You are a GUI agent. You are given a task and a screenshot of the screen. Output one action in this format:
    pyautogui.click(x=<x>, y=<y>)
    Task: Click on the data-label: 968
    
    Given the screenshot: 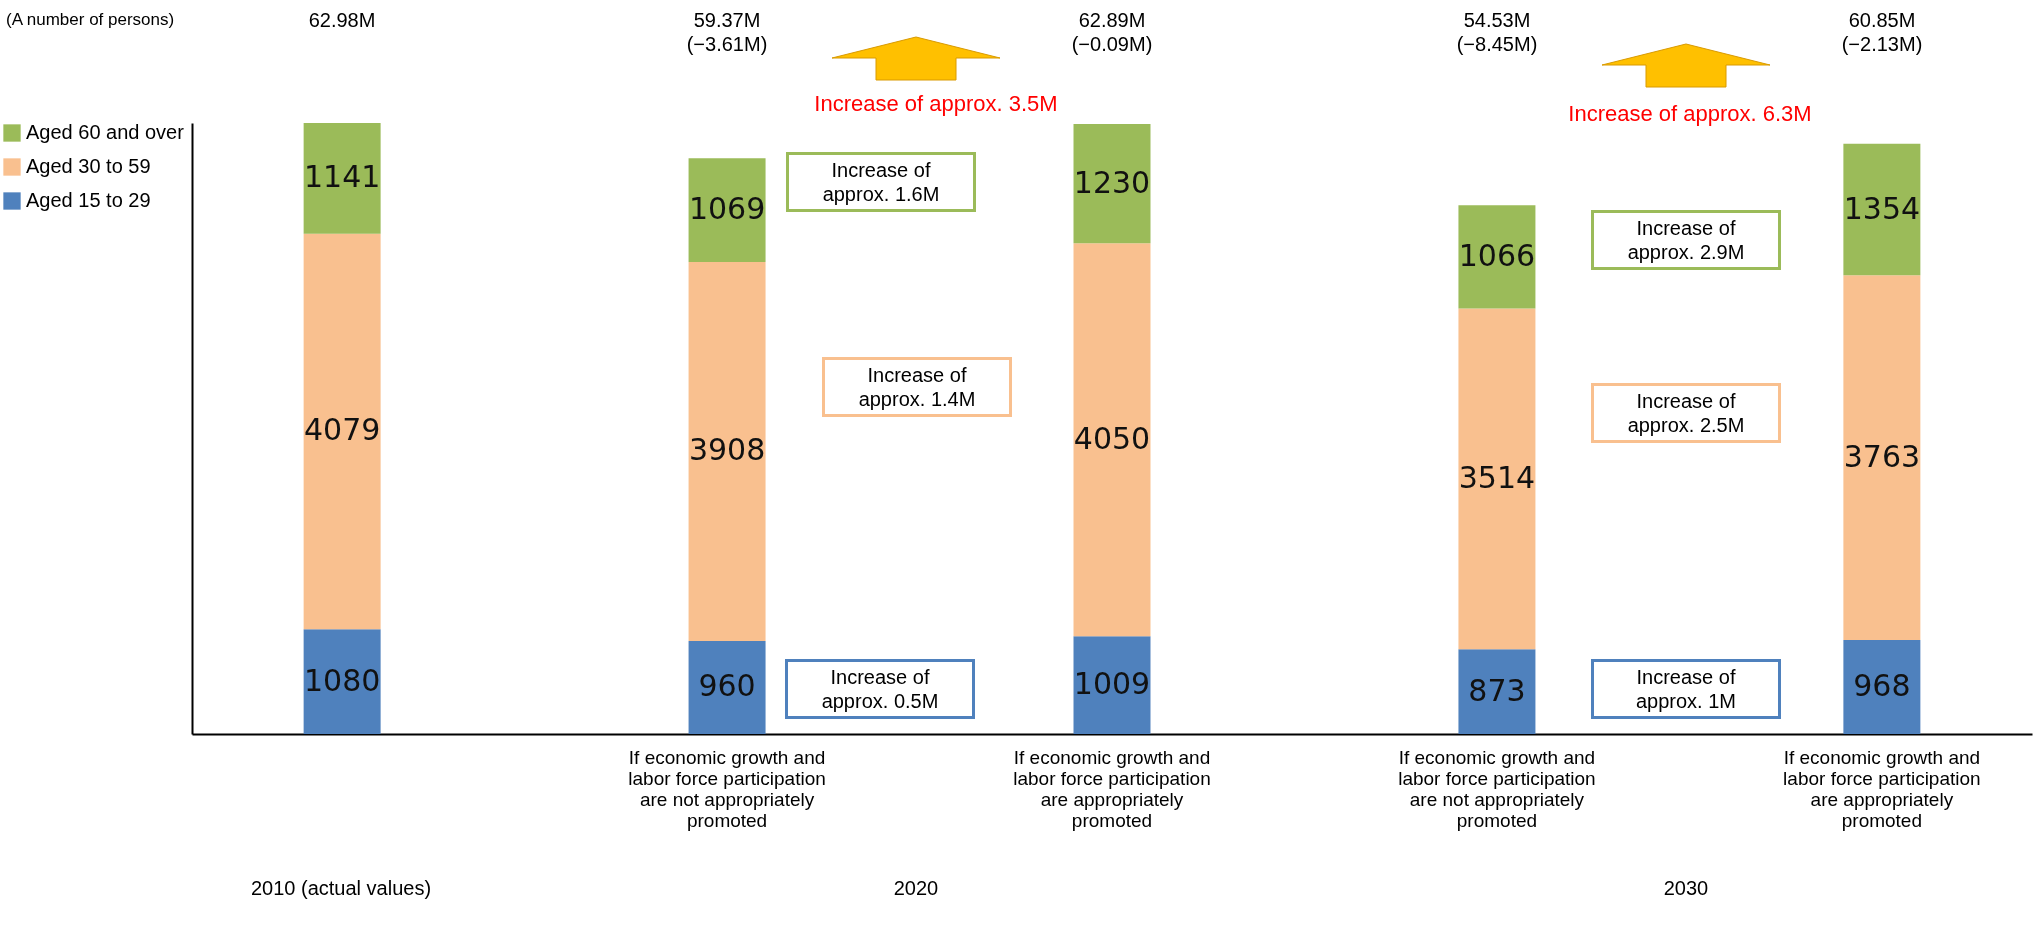 What is the action you would take?
    pyautogui.click(x=1882, y=686)
    